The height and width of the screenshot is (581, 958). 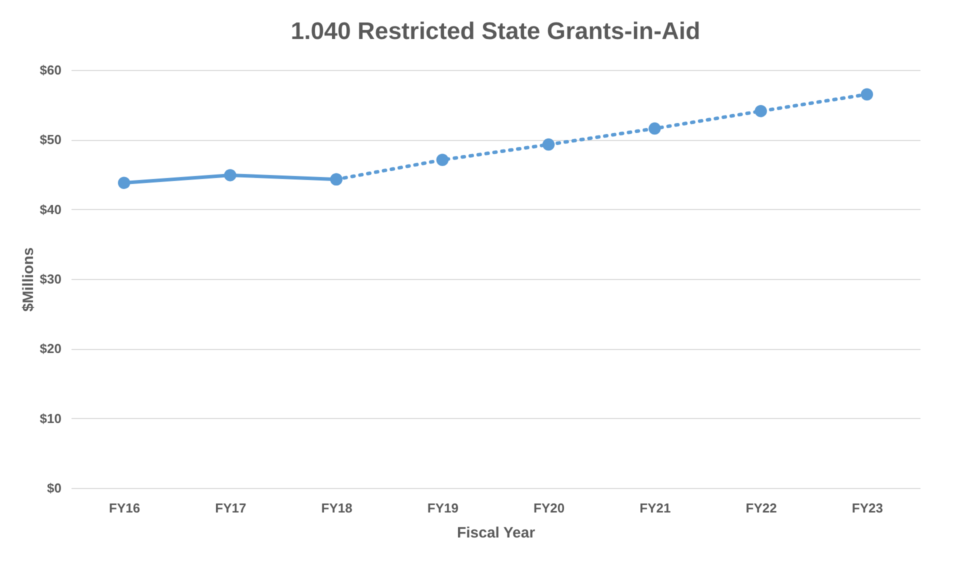 I want to click on x-tick-label: FY19, so click(x=442, y=508).